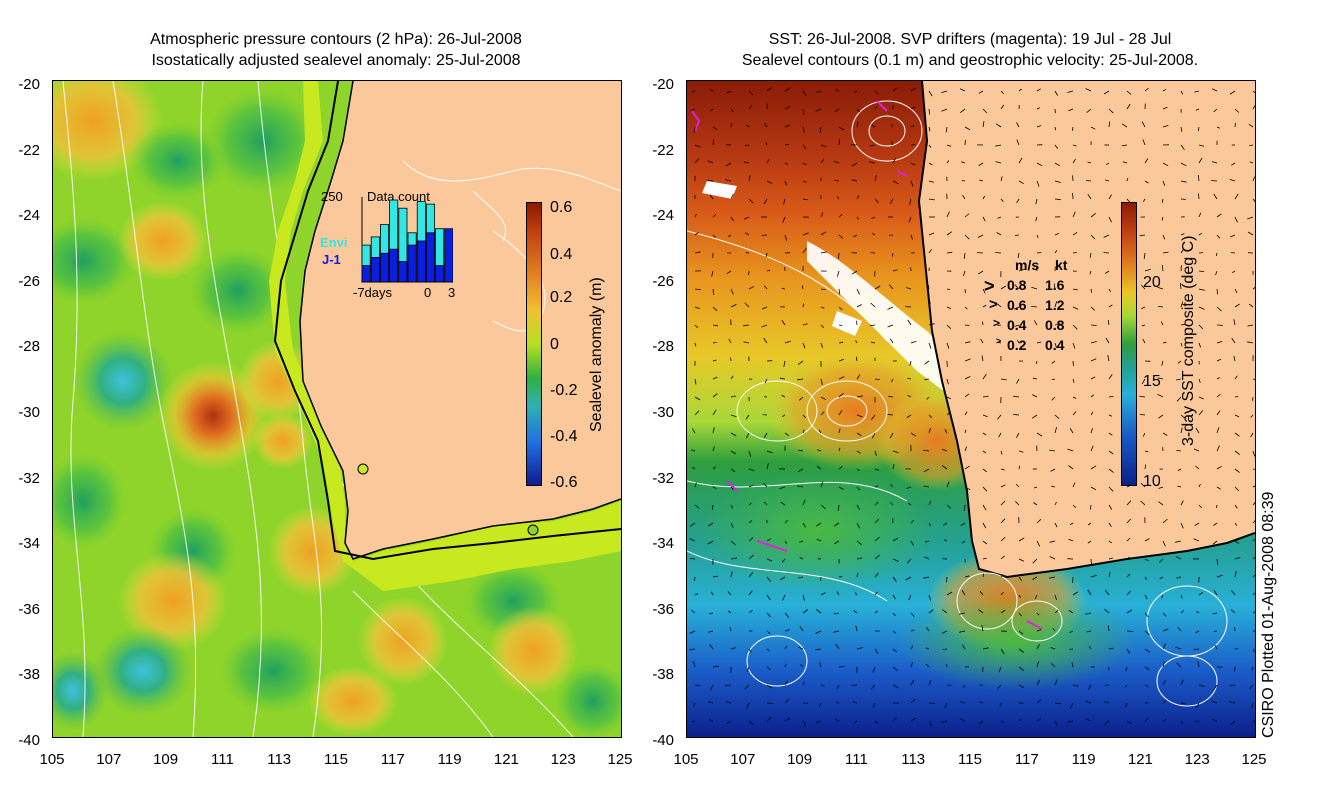 Image resolution: width=1320 pixels, height=810 pixels. Describe the element at coordinates (663, 544) in the screenshot. I see `right-y-tick: -34` at that location.